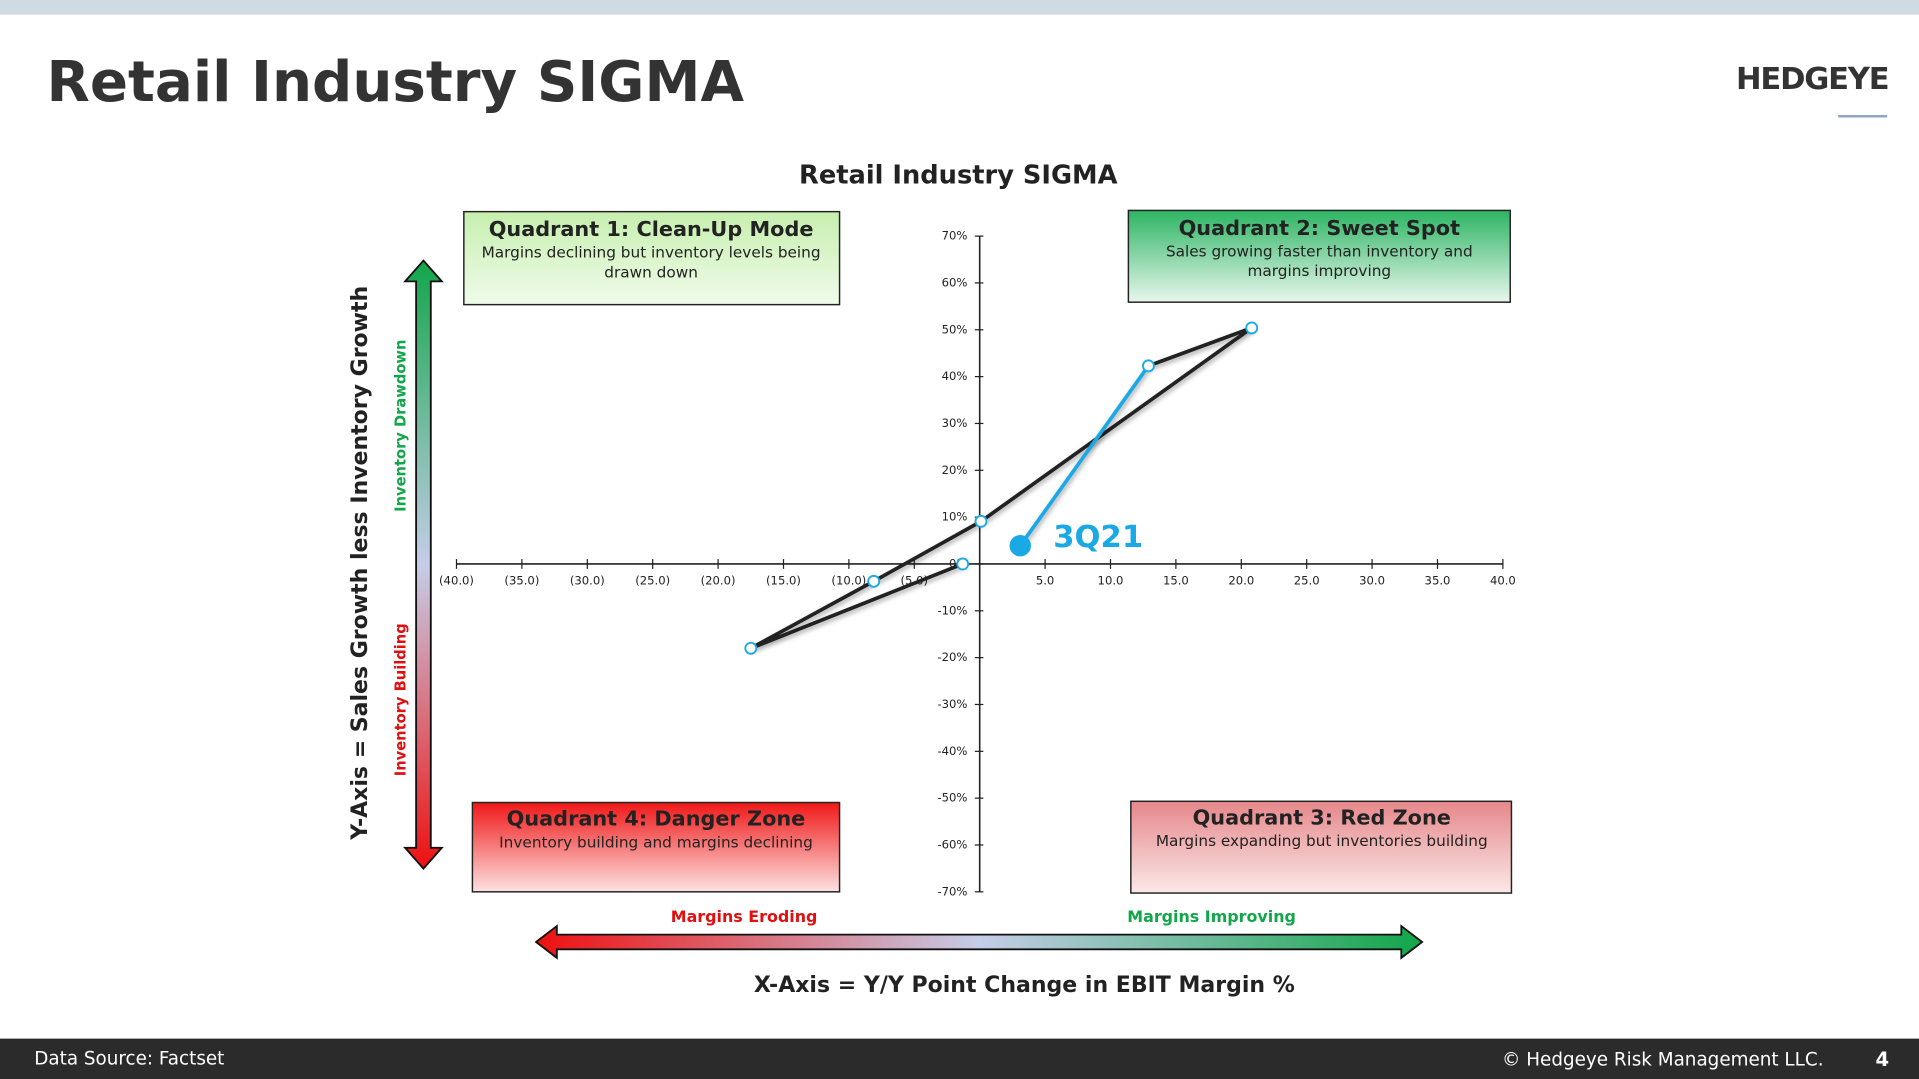  I want to click on quadrant-text: drawn down, so click(651, 272).